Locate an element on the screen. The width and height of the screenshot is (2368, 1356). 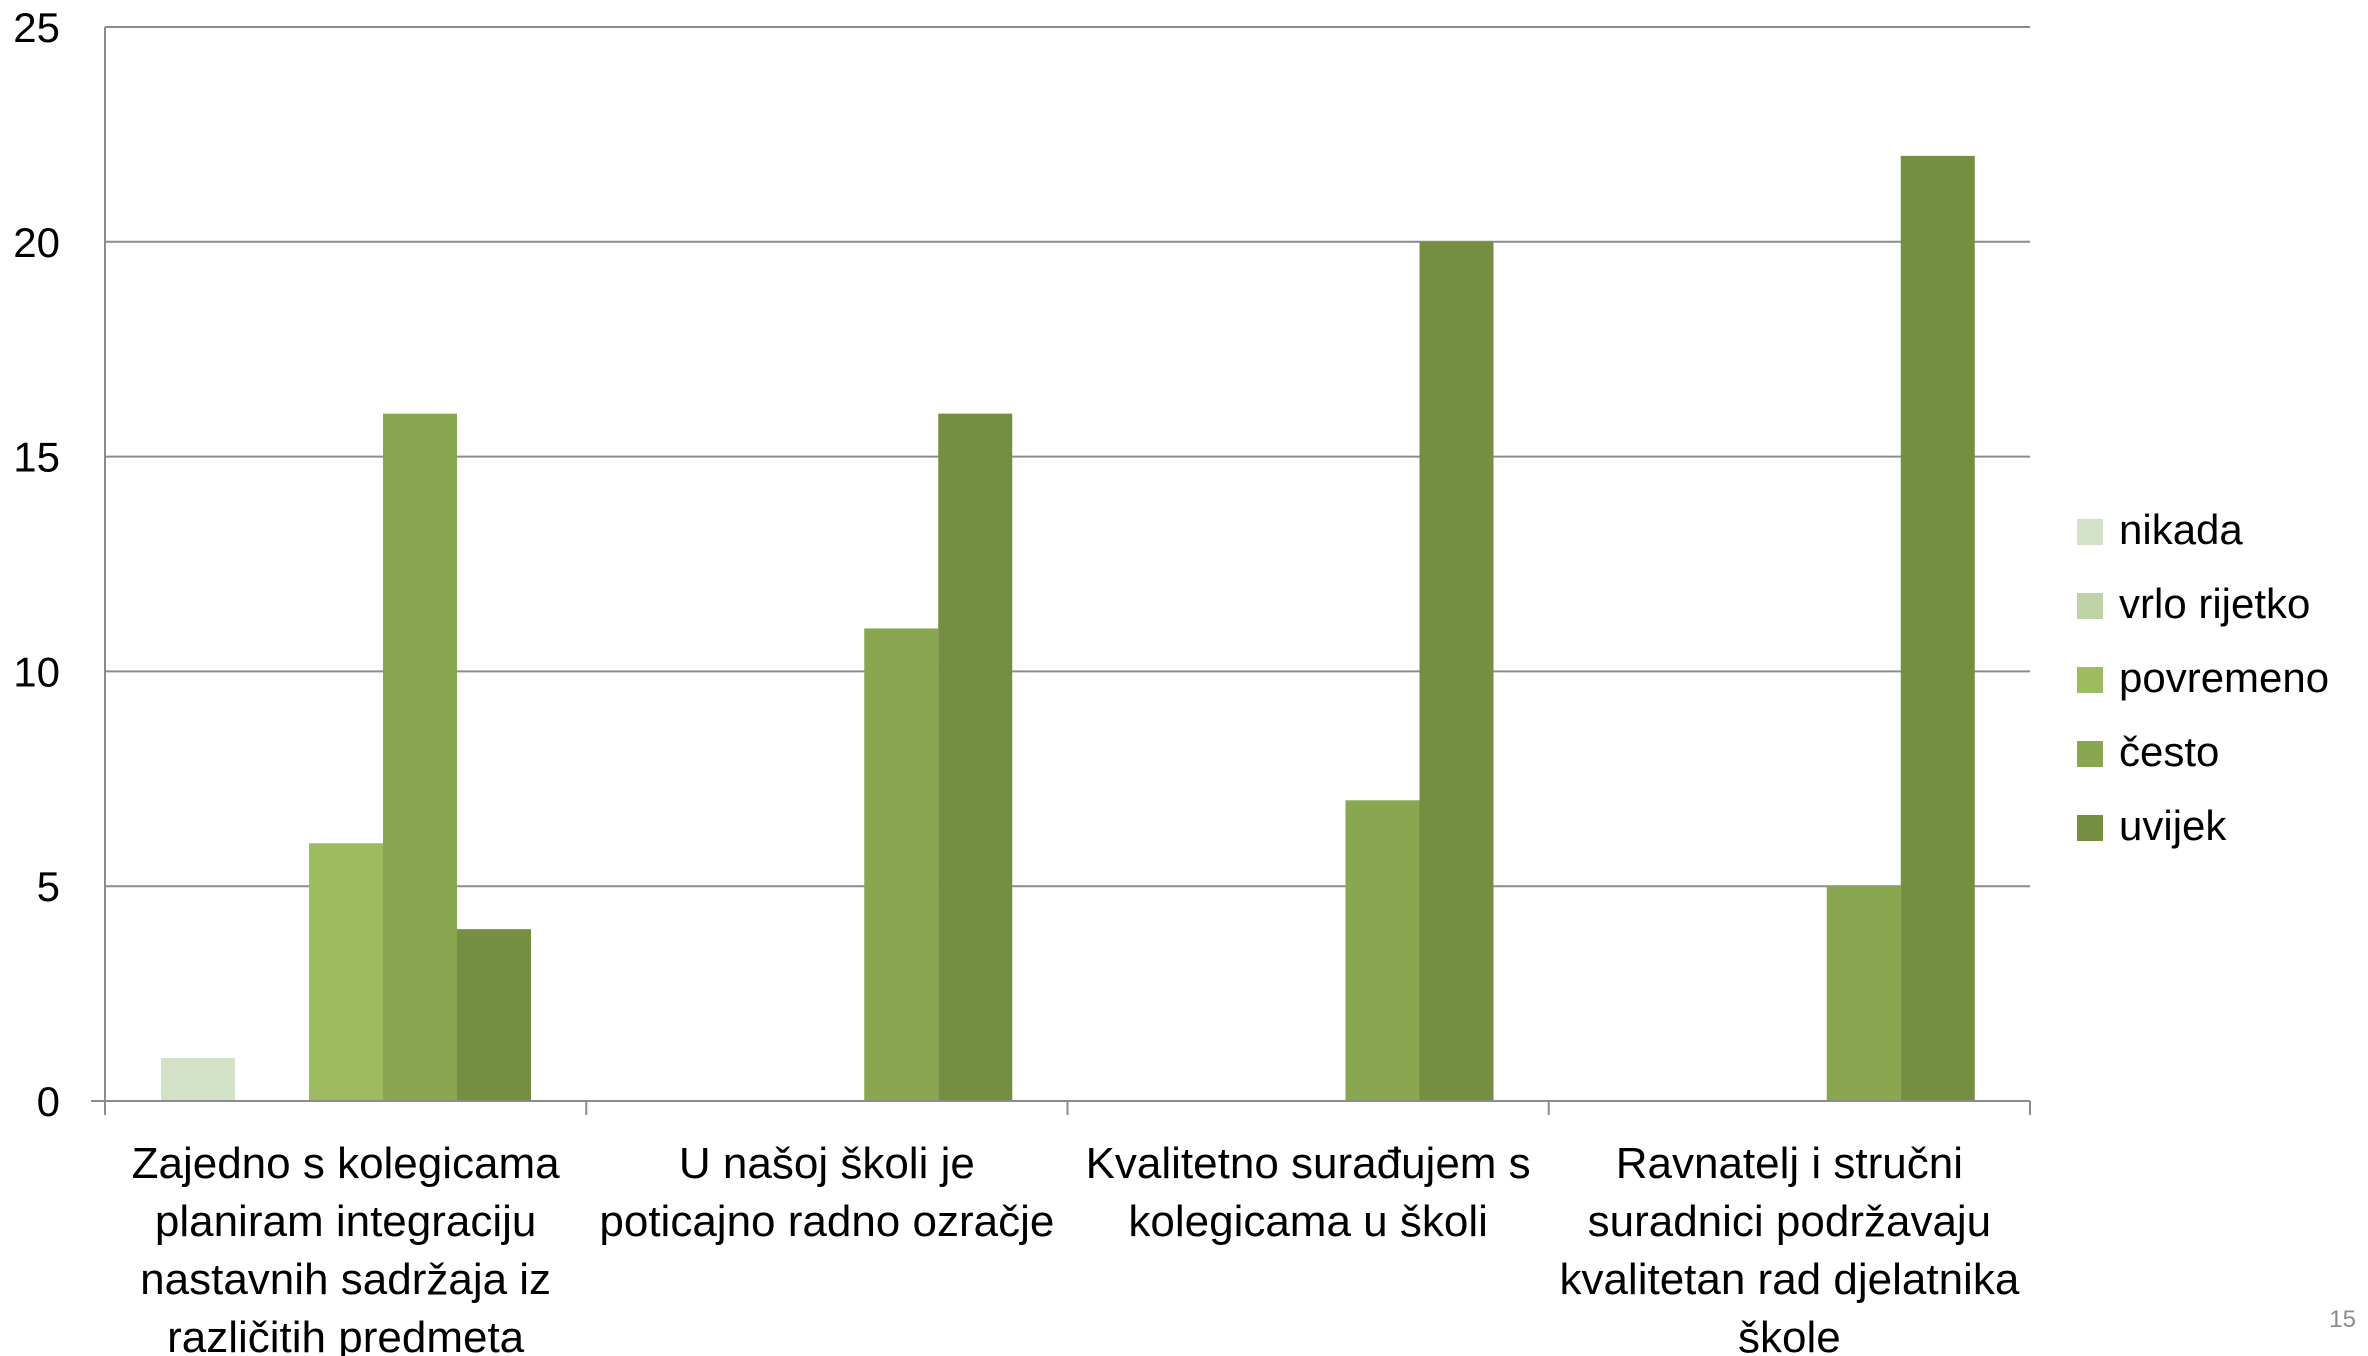
legend: nikada vrlo rijetko povremeno često uvijek is located at coordinates (2203, 677).